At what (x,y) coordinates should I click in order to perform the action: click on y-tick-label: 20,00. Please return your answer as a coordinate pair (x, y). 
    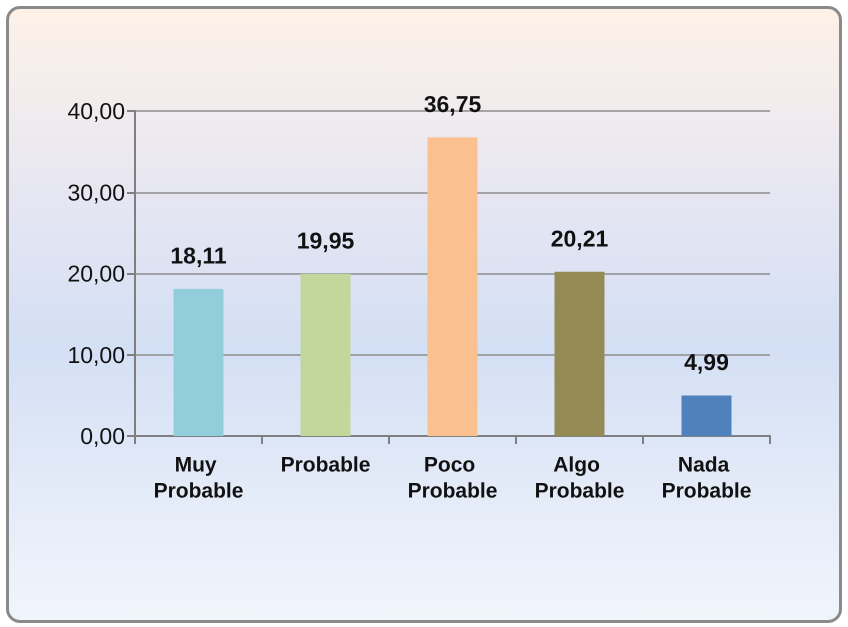
    Looking at the image, I should click on (96, 273).